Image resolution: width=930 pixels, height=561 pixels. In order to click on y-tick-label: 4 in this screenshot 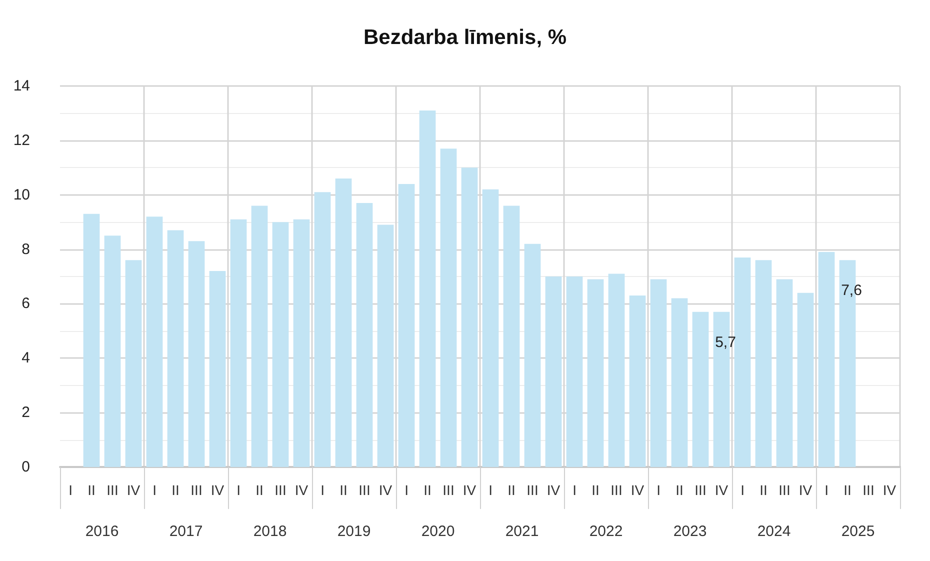, I will do `click(26, 358)`.